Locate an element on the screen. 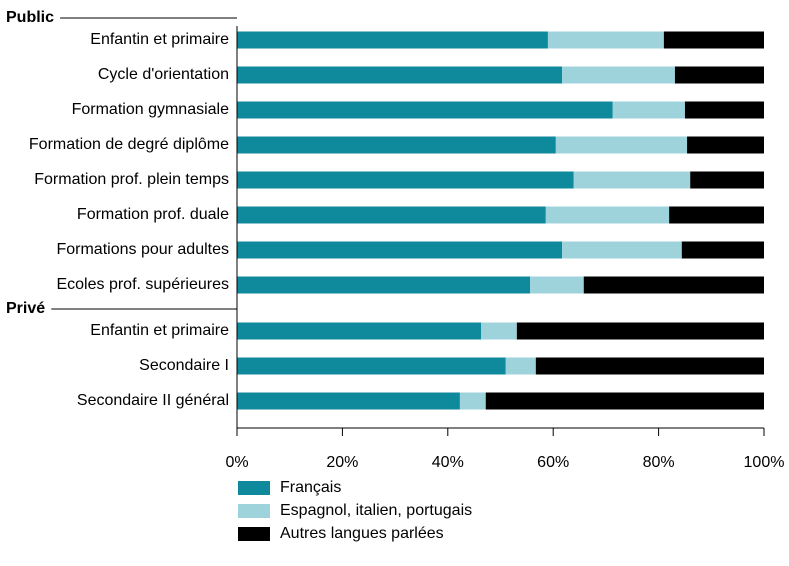 This screenshot has width=789, height=566. x-tick-label: 60% is located at coordinates (553, 462).